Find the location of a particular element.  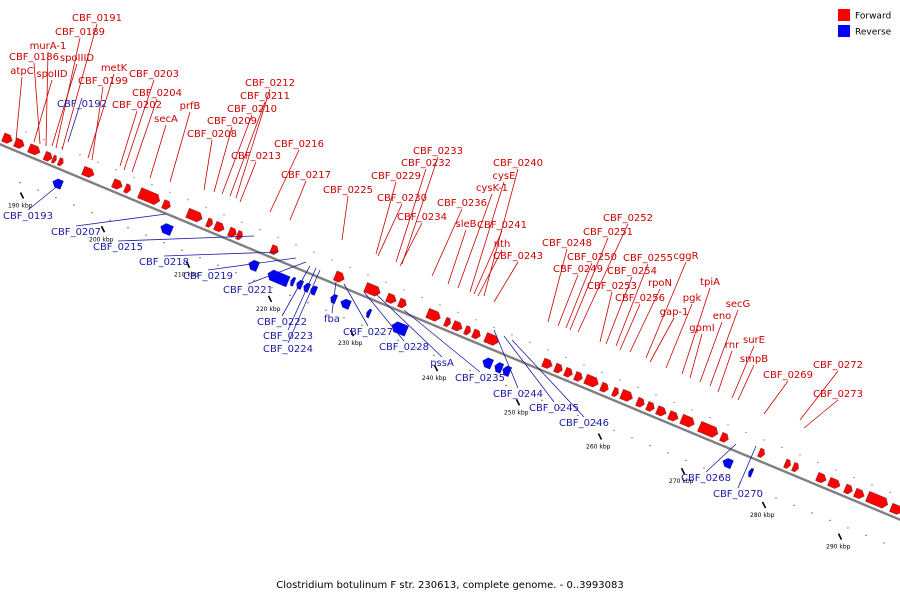

gene-name: CBF_0240 is located at coordinates (518, 163).